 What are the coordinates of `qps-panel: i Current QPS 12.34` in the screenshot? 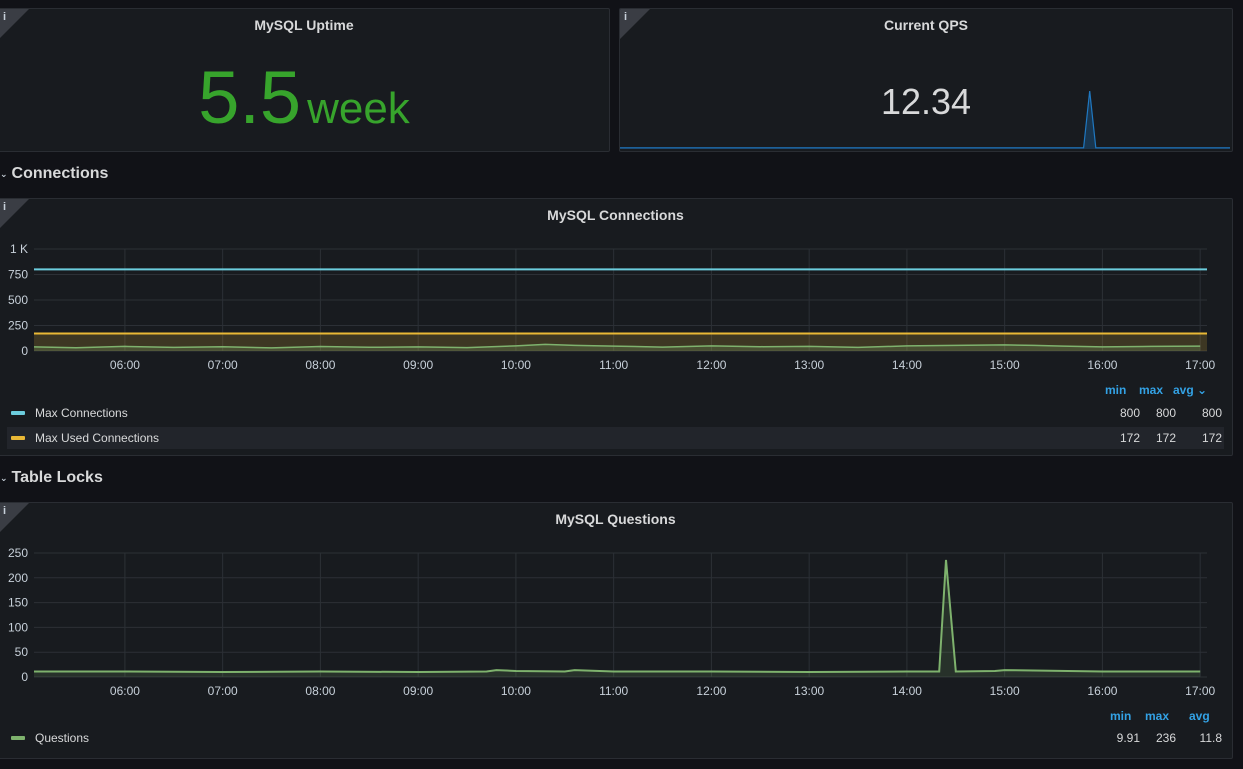 It's located at (926, 80).